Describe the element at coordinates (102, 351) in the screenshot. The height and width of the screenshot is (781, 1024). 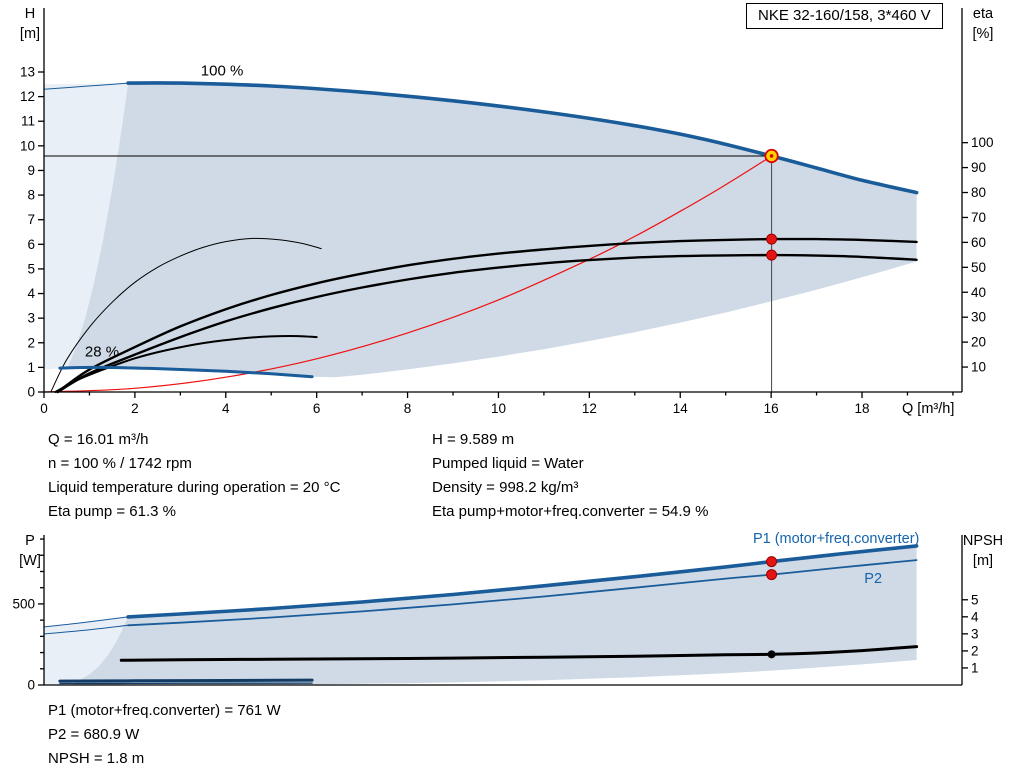
I see `curve-label: 28 %` at that location.